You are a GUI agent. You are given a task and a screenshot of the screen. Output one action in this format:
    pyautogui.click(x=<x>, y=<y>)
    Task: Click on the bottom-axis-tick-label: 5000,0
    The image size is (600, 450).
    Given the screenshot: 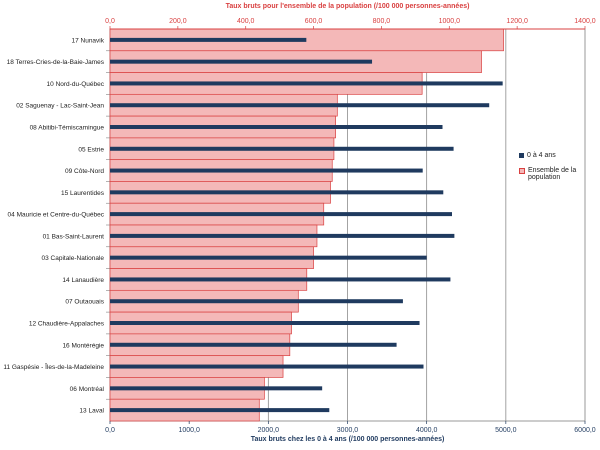 What is the action you would take?
    pyautogui.click(x=506, y=430)
    